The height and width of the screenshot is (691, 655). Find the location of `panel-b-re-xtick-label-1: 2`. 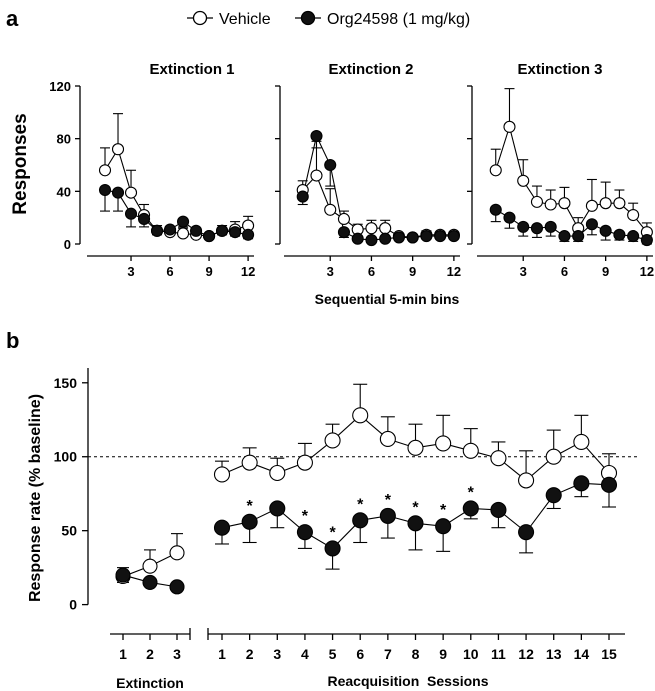

panel-b-re-xtick-label-1: 2 is located at coordinates (250, 654).